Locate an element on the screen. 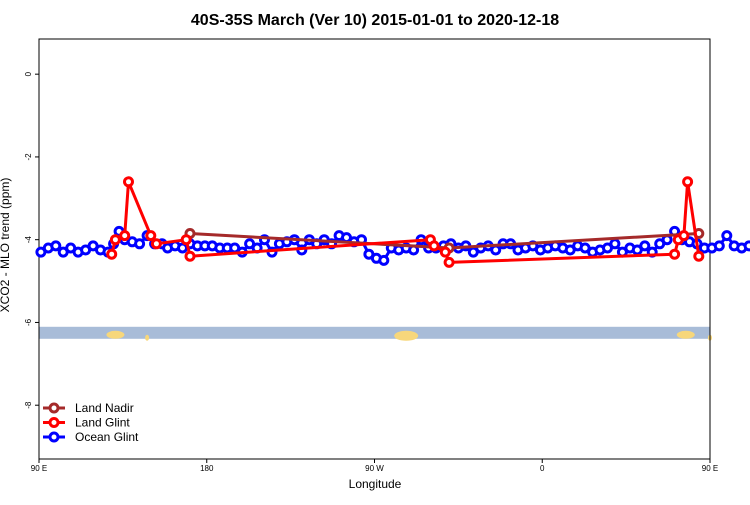 This screenshot has width=750, height=505. legend-label: Ocean Glint is located at coordinates (107, 437).